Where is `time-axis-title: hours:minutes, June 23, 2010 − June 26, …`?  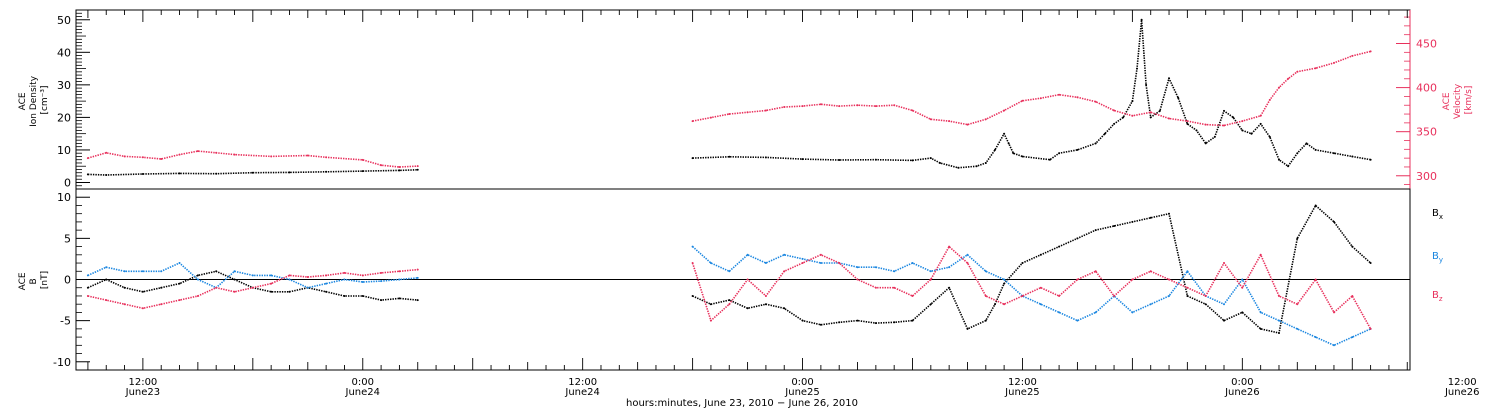
time-axis-title: hours:minutes, June 23, 2010 − June 26, … is located at coordinates (742, 403).